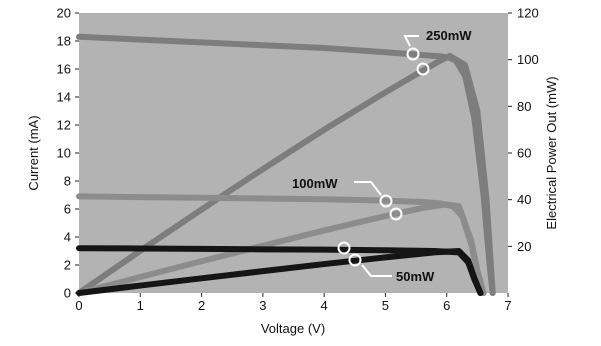  What do you see at coordinates (385, 305) in the screenshot?
I see `x-tick-label: 5` at bounding box center [385, 305].